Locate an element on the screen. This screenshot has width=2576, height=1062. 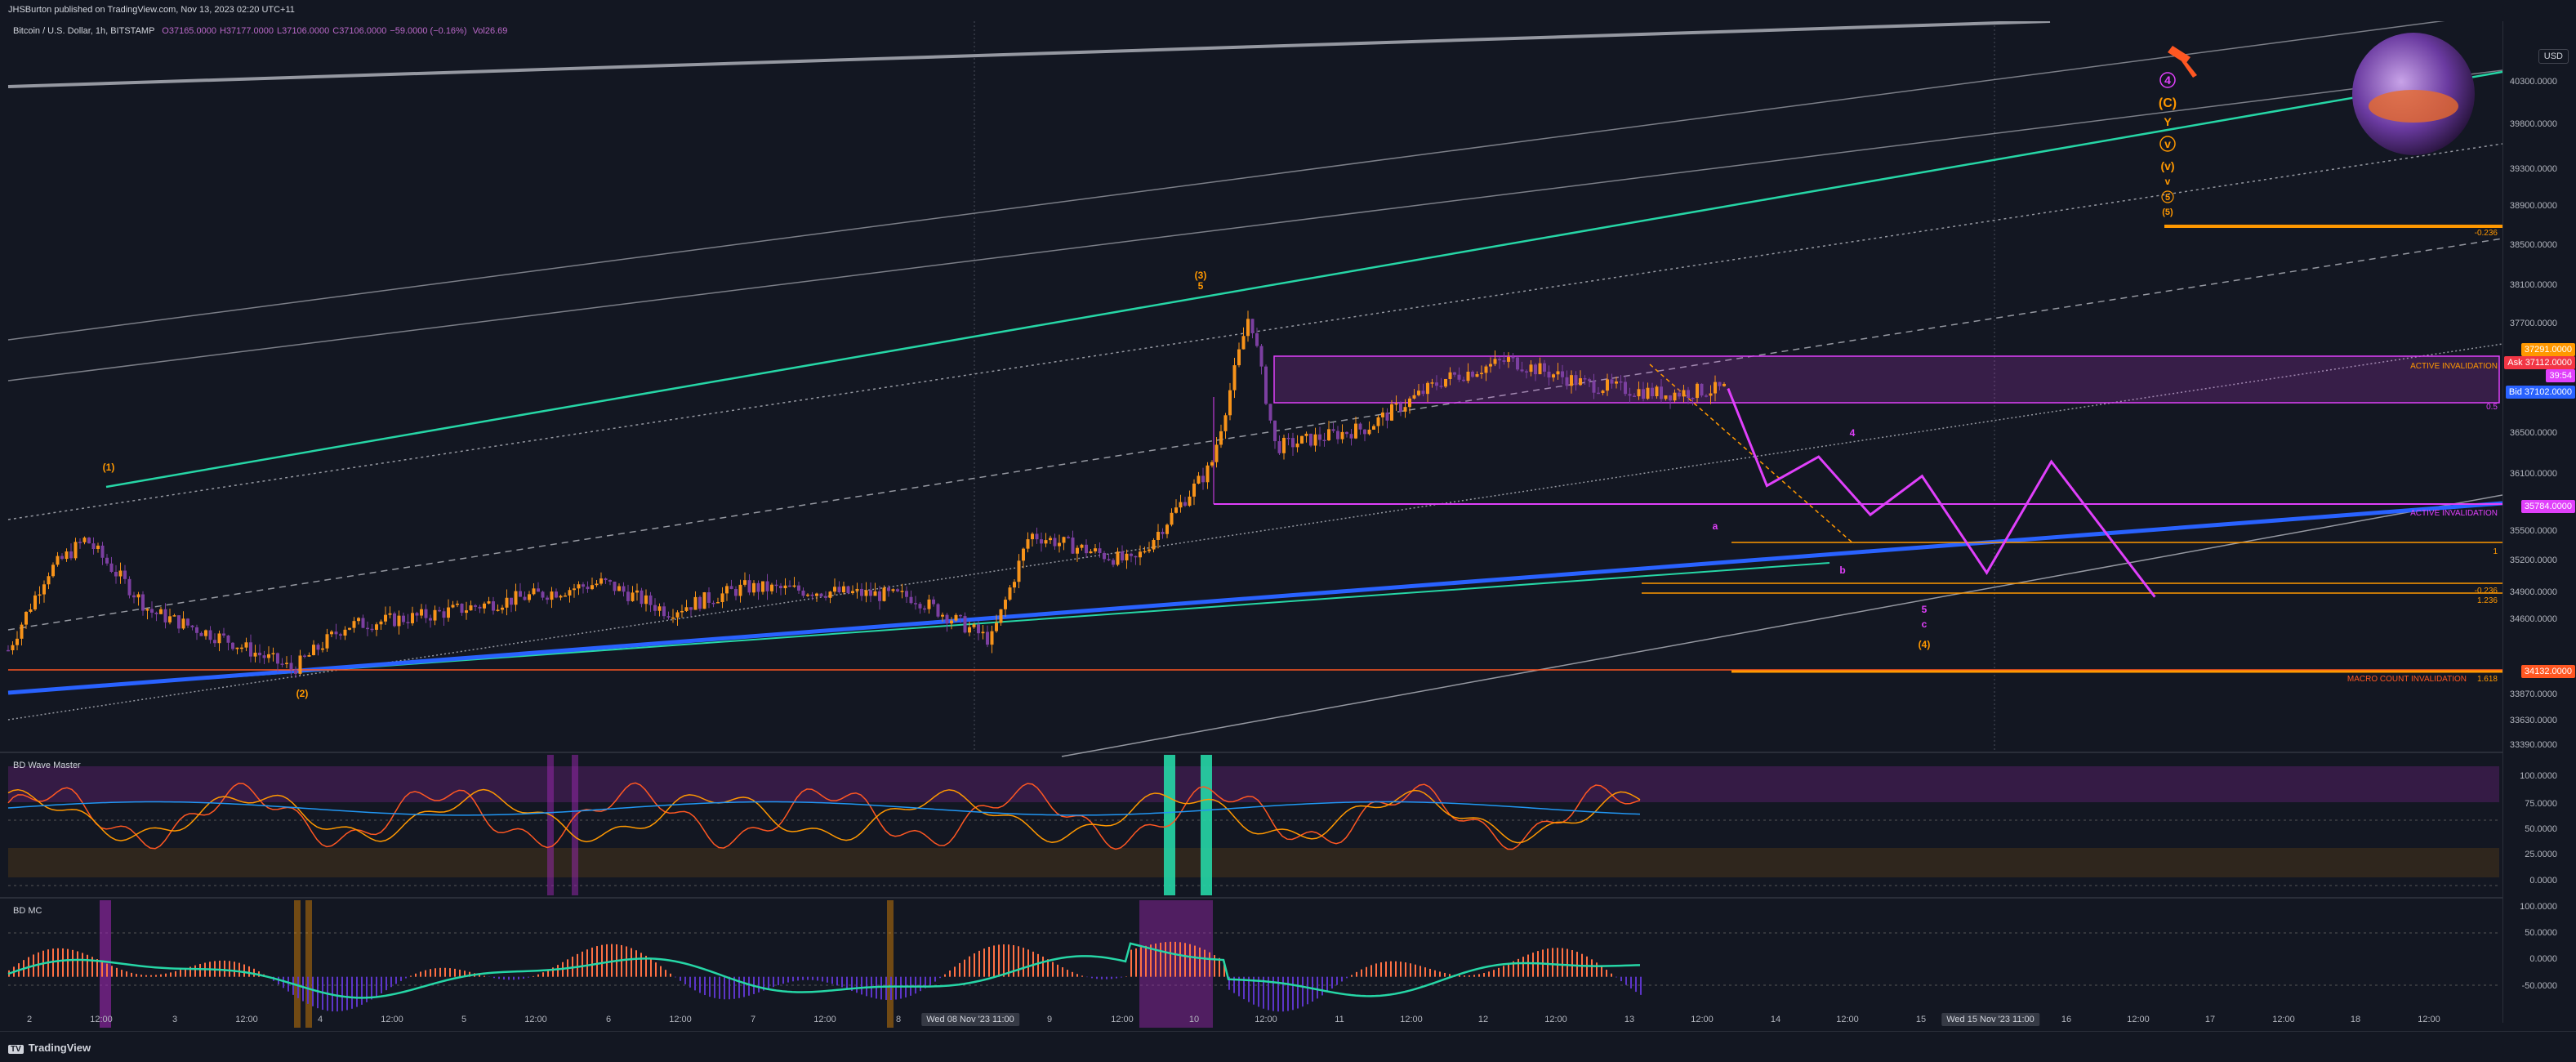
price-tick: 35500.0000 is located at coordinates (2533, 531).